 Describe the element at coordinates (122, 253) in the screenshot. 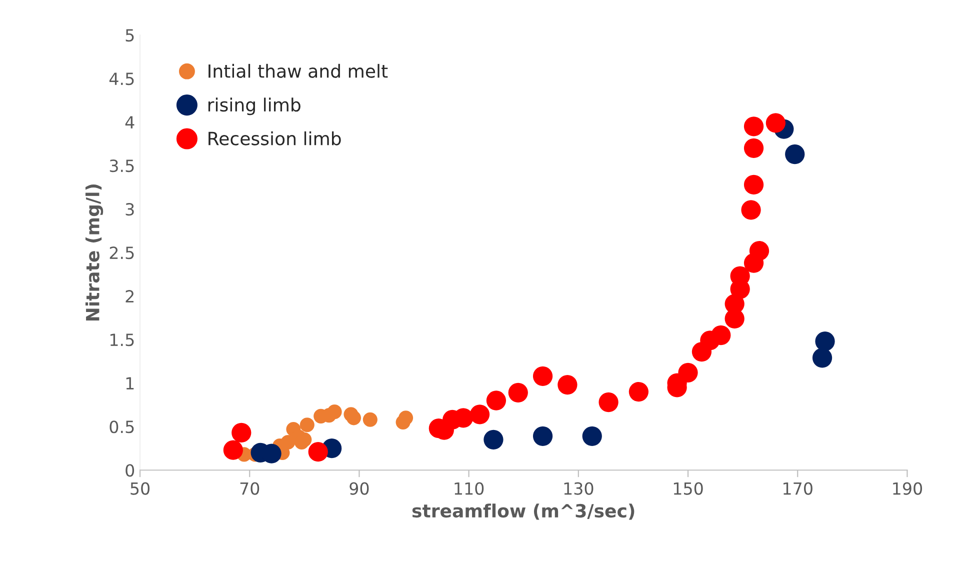

I see `y-tick-label: 2.5` at that location.